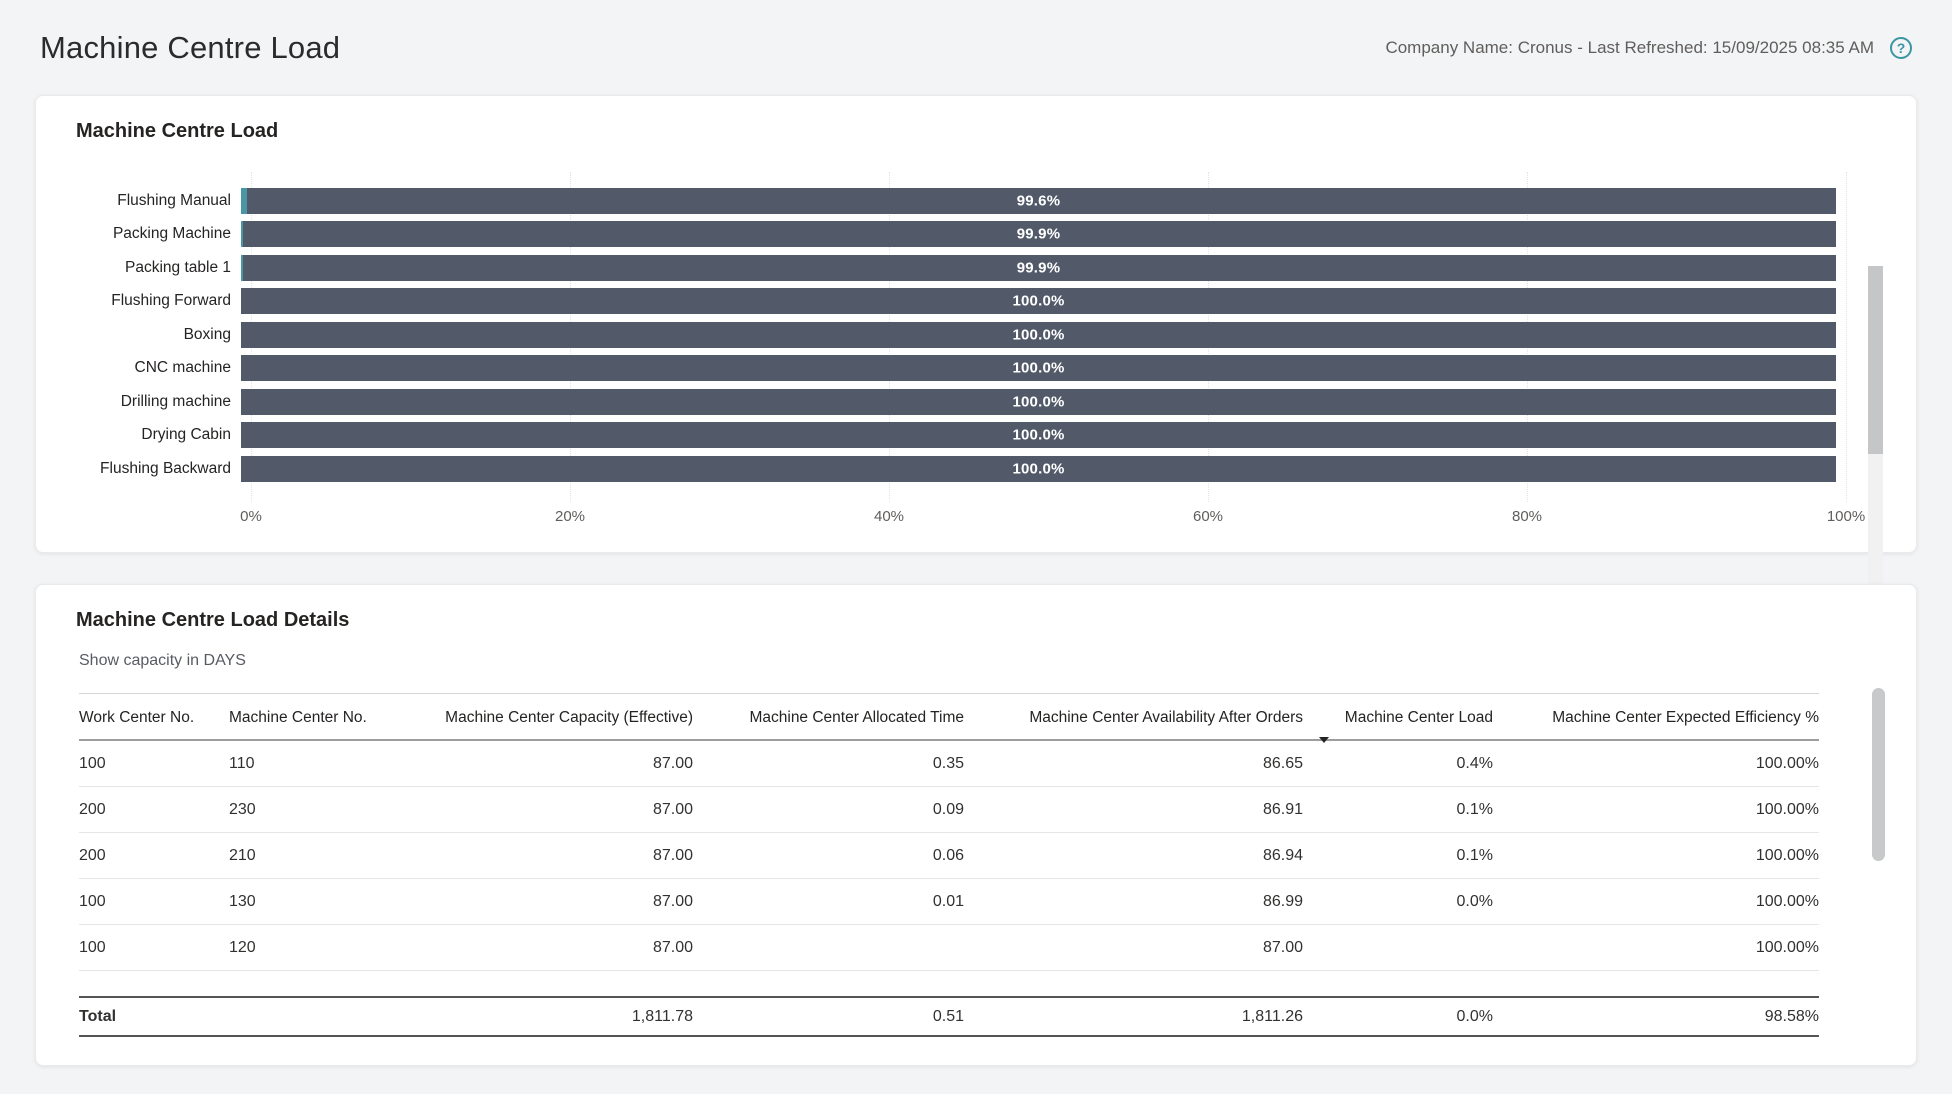  I want to click on bar-value-label: 99.6%, so click(1038, 201).